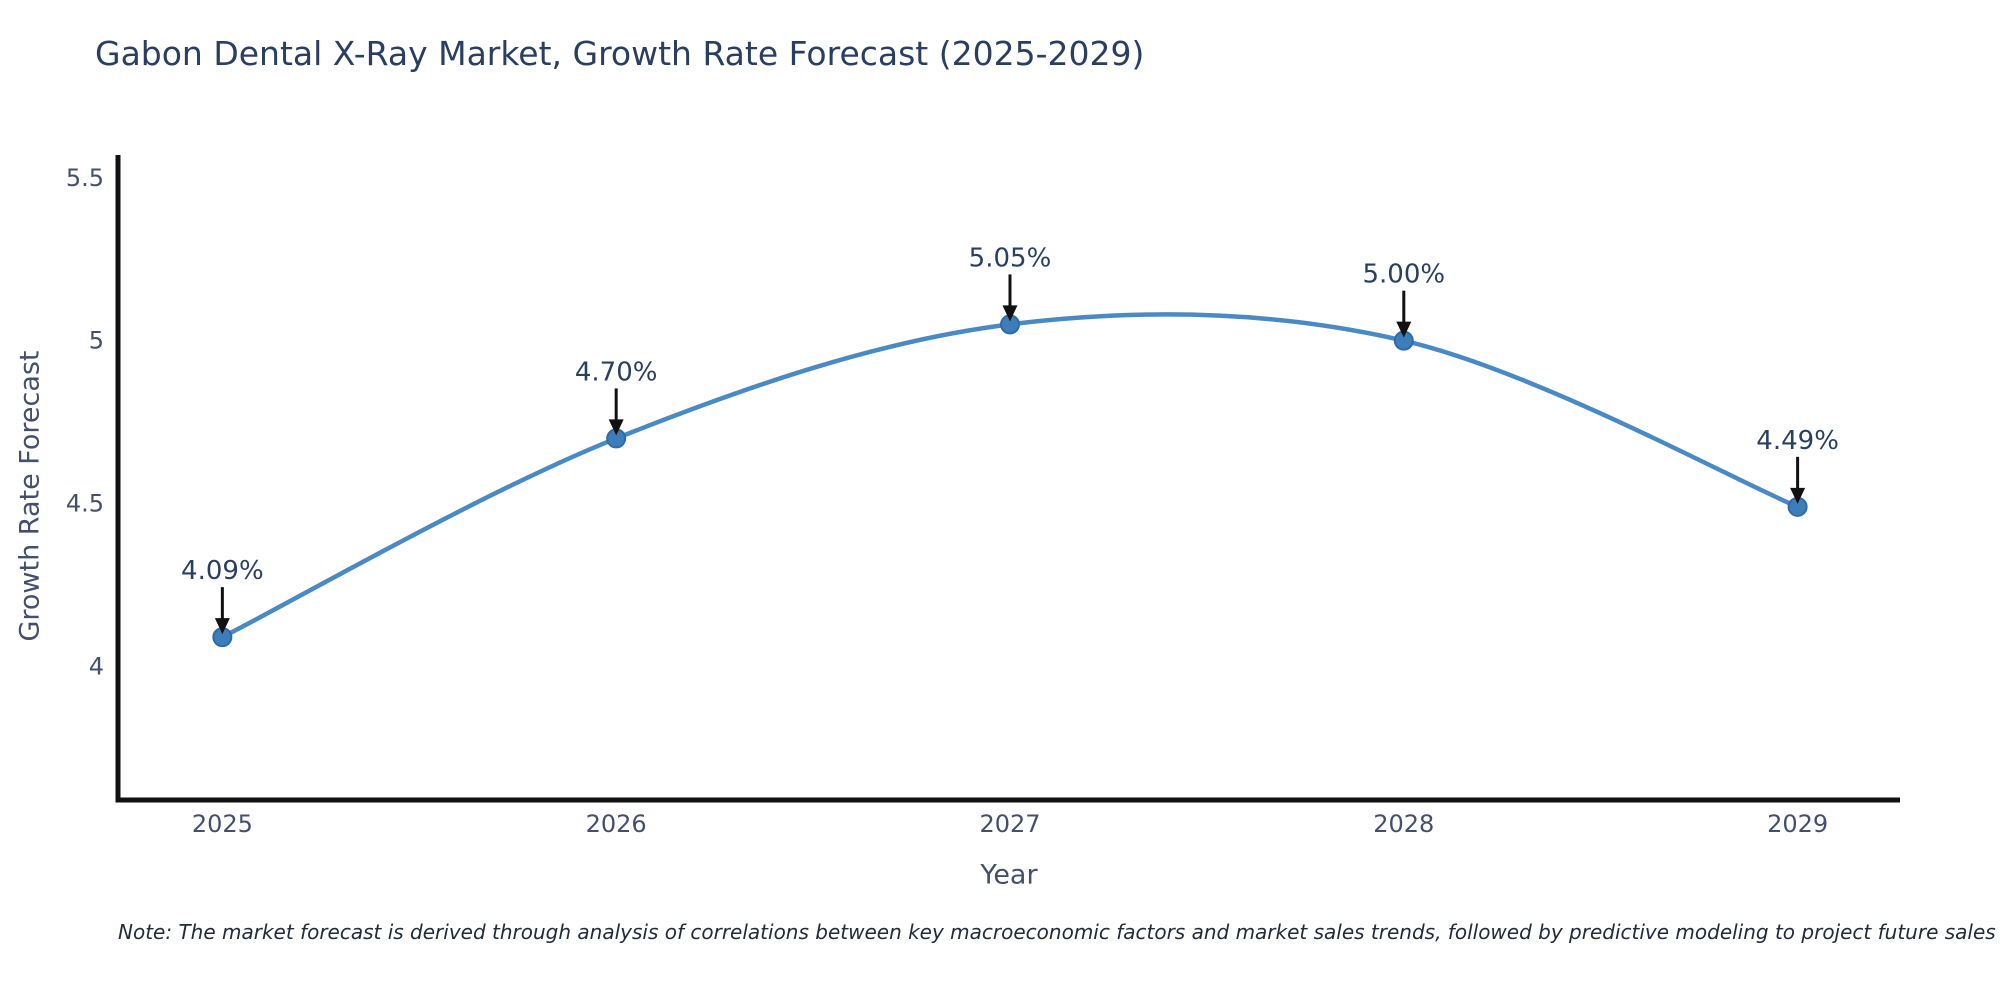 The height and width of the screenshot is (1000, 2000). What do you see at coordinates (1009, 824) in the screenshot?
I see `x-tick-label: 2027` at bounding box center [1009, 824].